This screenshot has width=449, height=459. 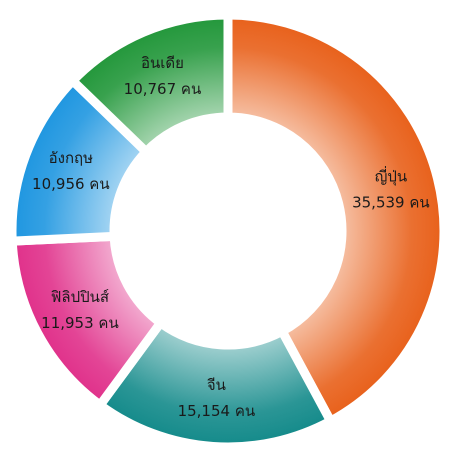 What do you see at coordinates (391, 202) in the screenshot?
I see `value-label: 35,539 คน` at bounding box center [391, 202].